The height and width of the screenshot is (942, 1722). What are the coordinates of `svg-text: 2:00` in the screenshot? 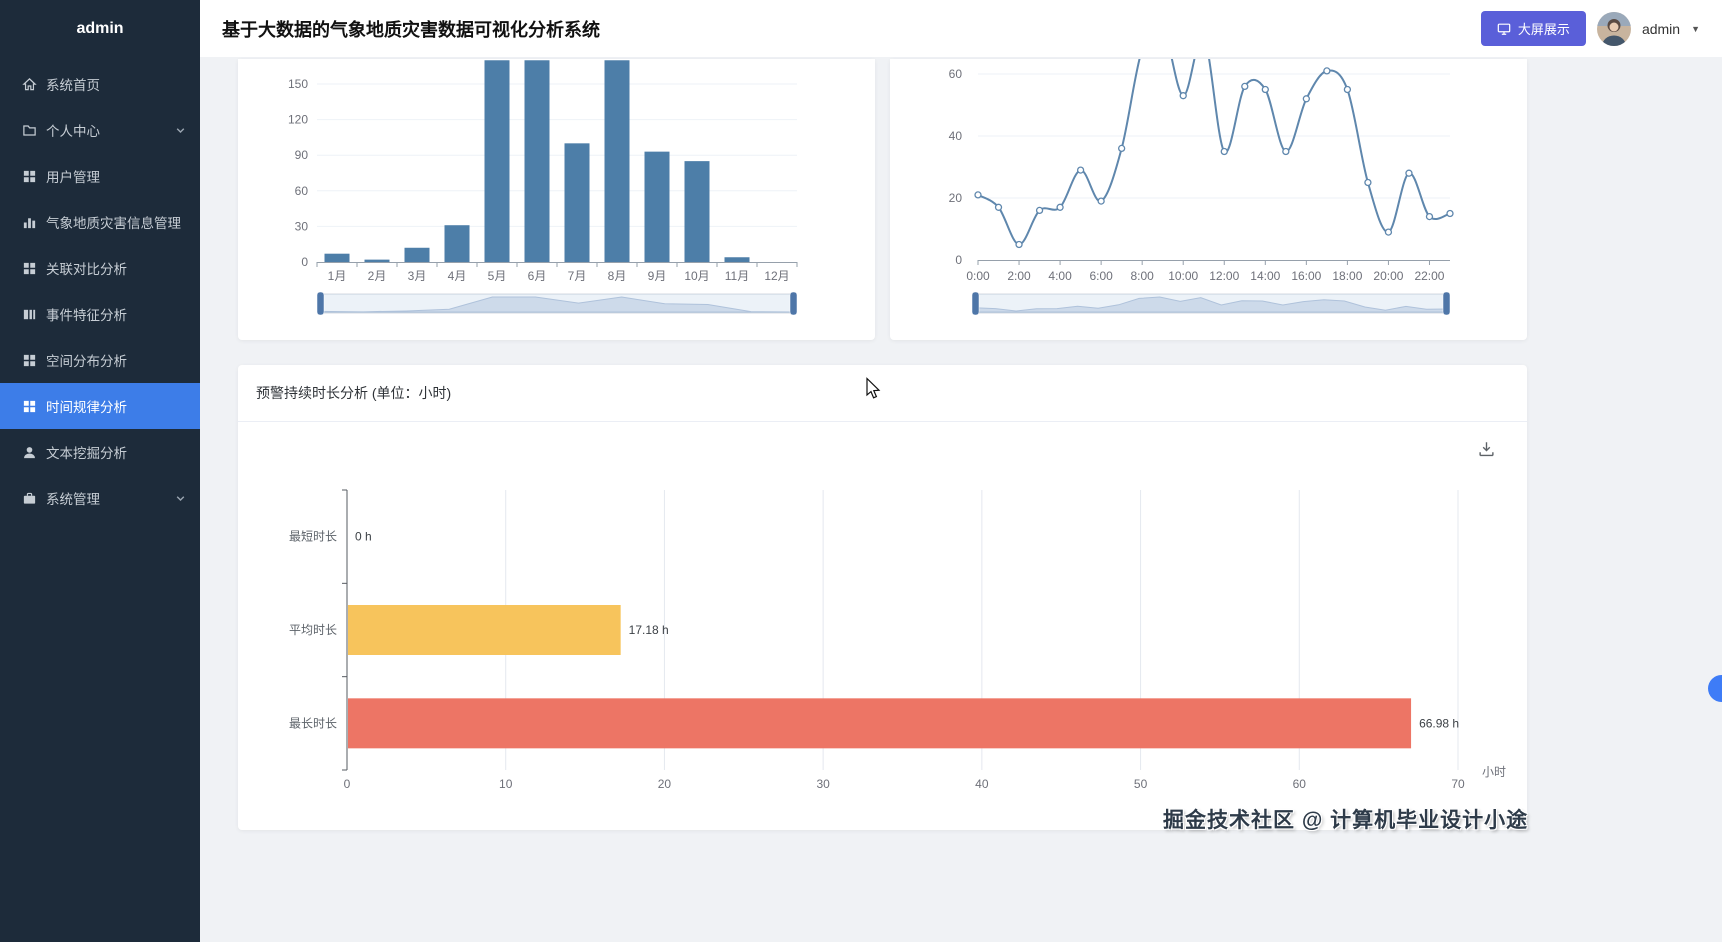 It's located at (1019, 276).